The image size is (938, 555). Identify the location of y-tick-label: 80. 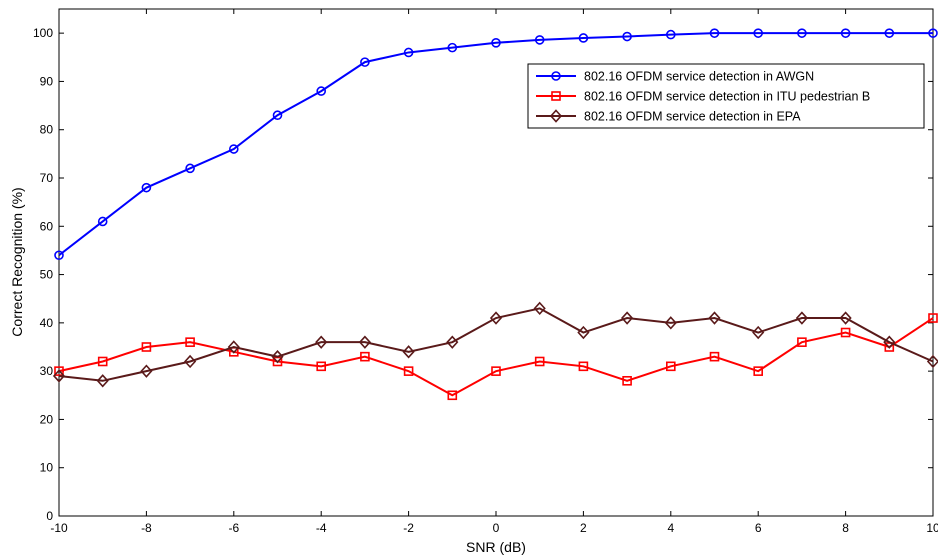
(47, 130).